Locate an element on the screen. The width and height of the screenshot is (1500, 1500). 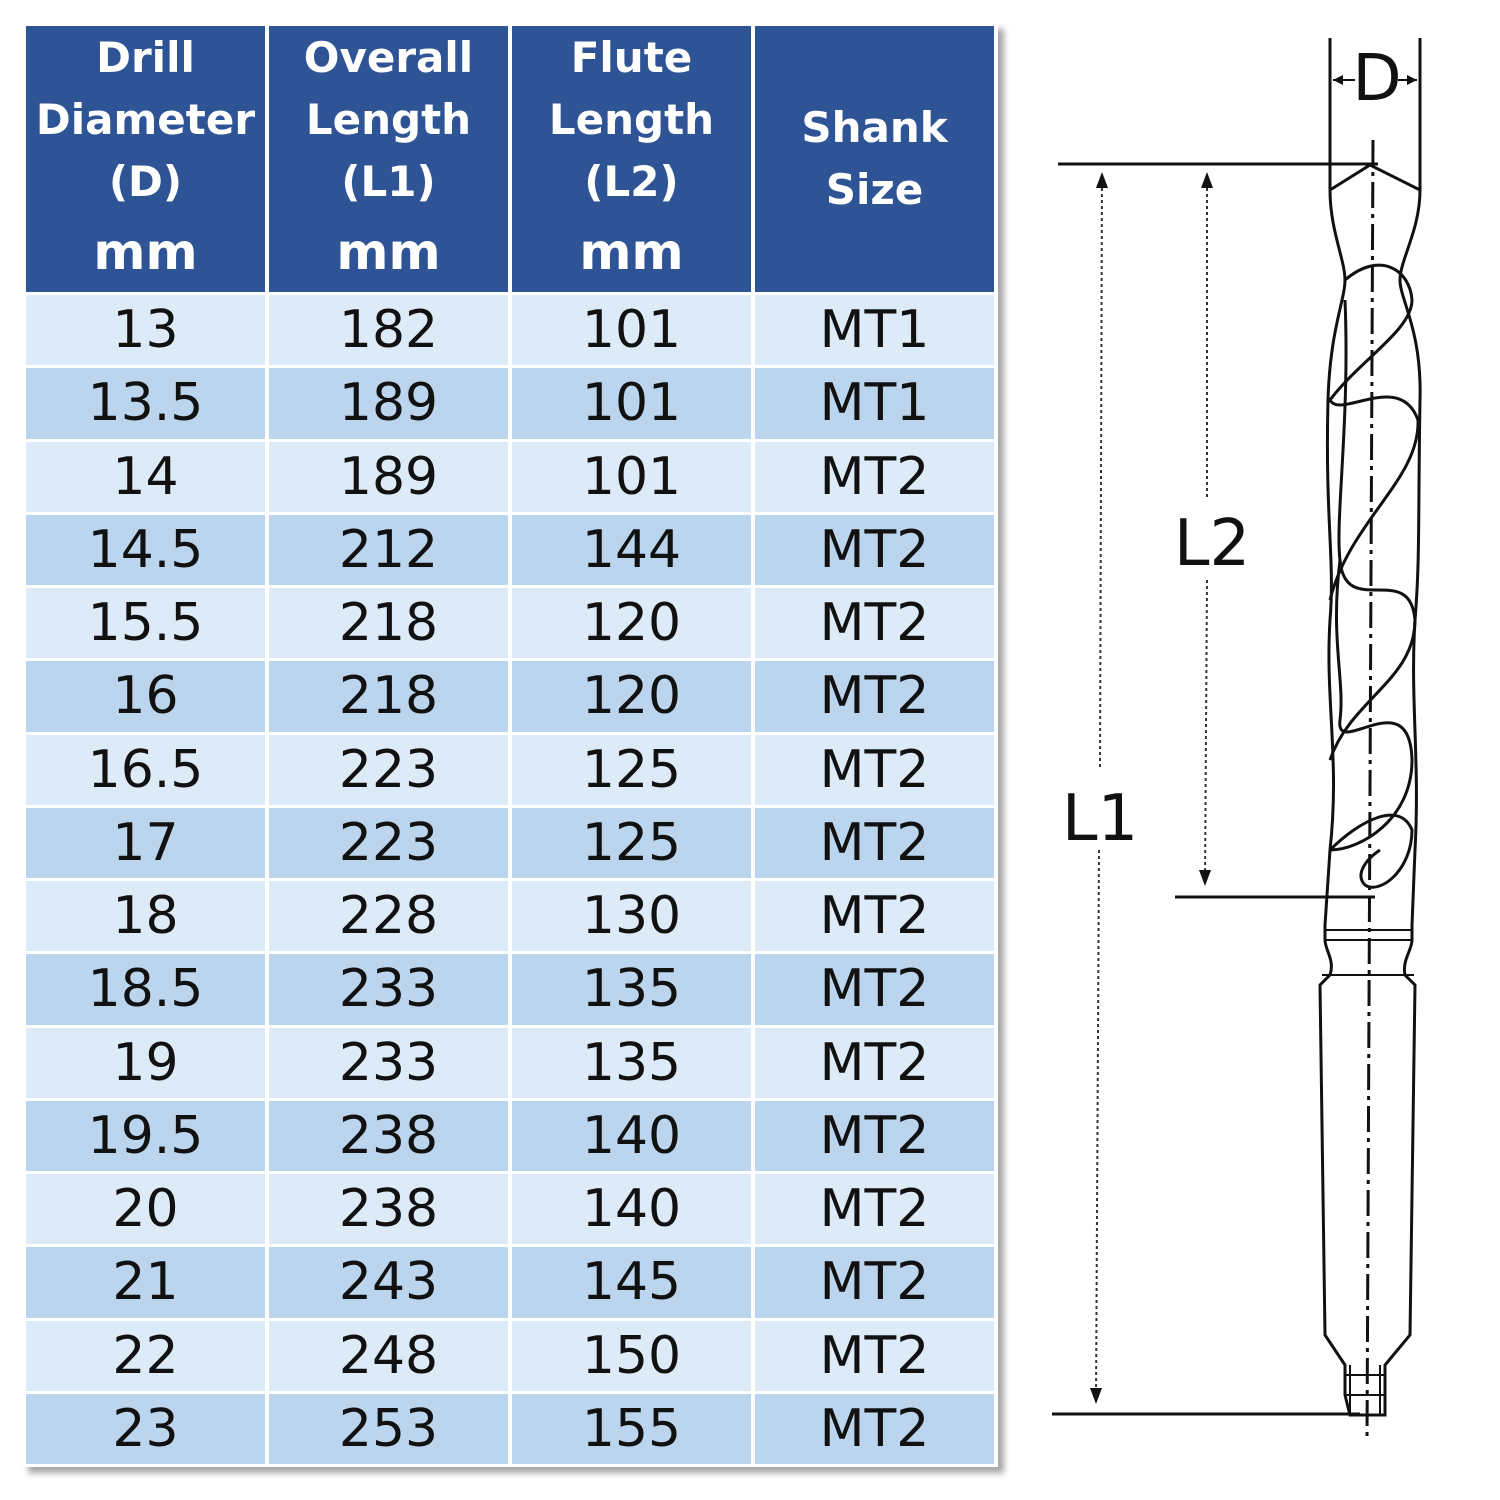
cell-overall-length: 223 is located at coordinates (388, 769).